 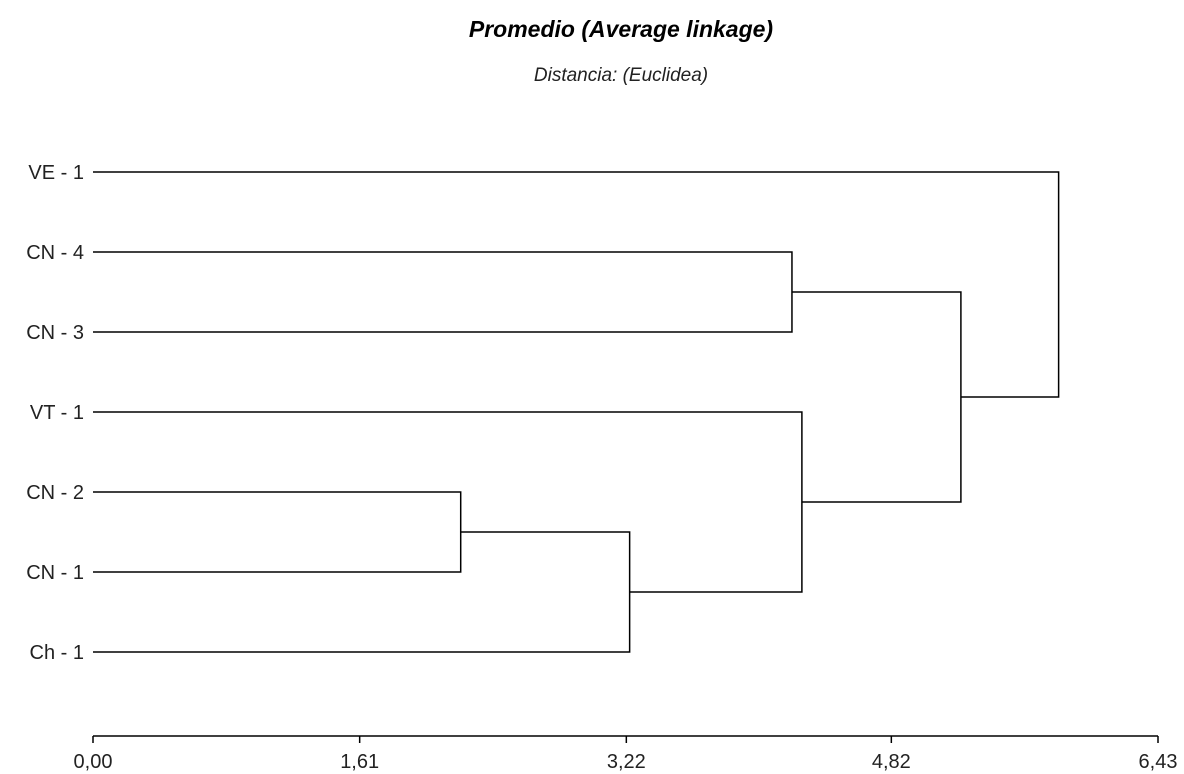 I want to click on leaf-label-ch-1: Ch - 1, so click(x=57, y=653).